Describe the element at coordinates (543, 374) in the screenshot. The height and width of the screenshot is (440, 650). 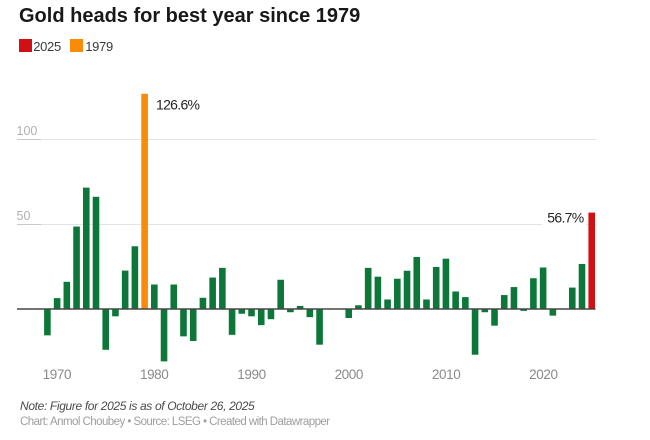
I see `svg-text: 2020` at that location.